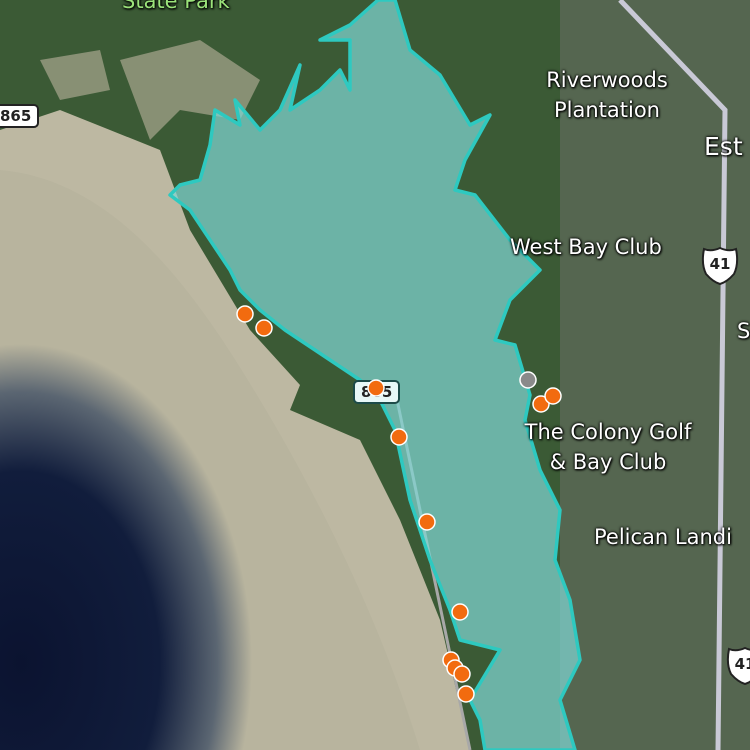 This screenshot has width=750, height=750. I want to click on pelican-landing-label: Pelican Landi, so click(663, 537).